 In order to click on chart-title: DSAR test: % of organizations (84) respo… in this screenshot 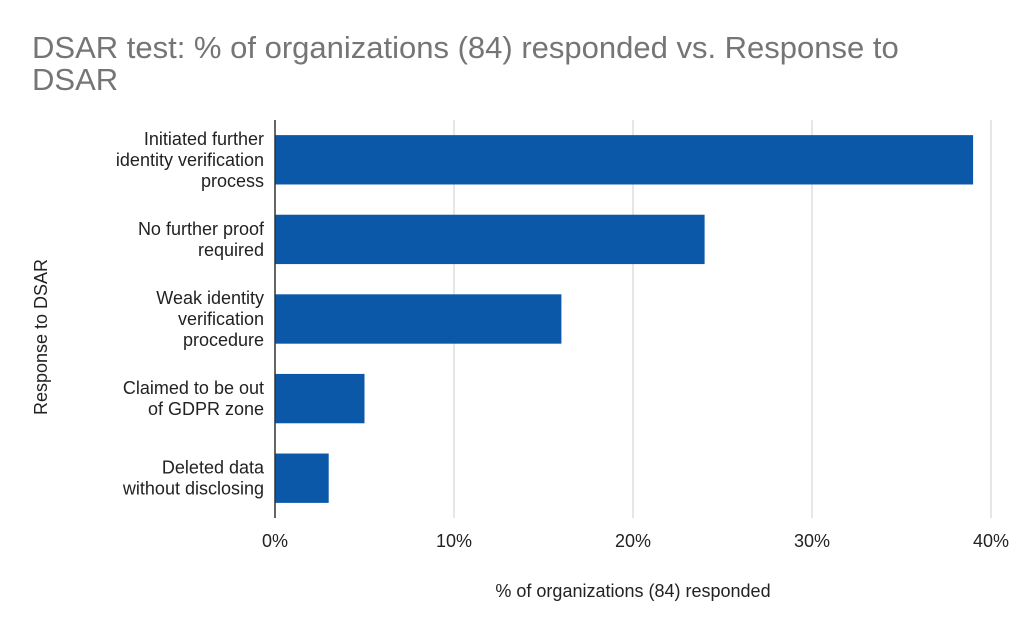, I will do `click(465, 63)`.